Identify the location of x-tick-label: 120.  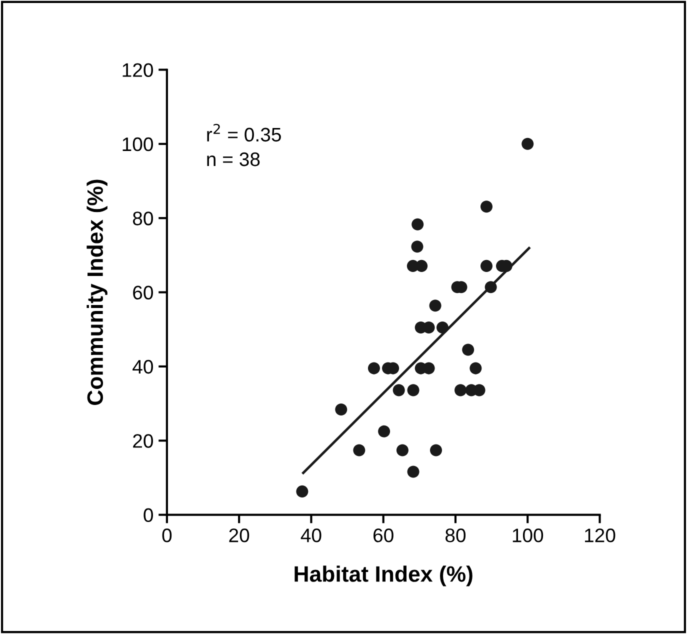
(600, 535).